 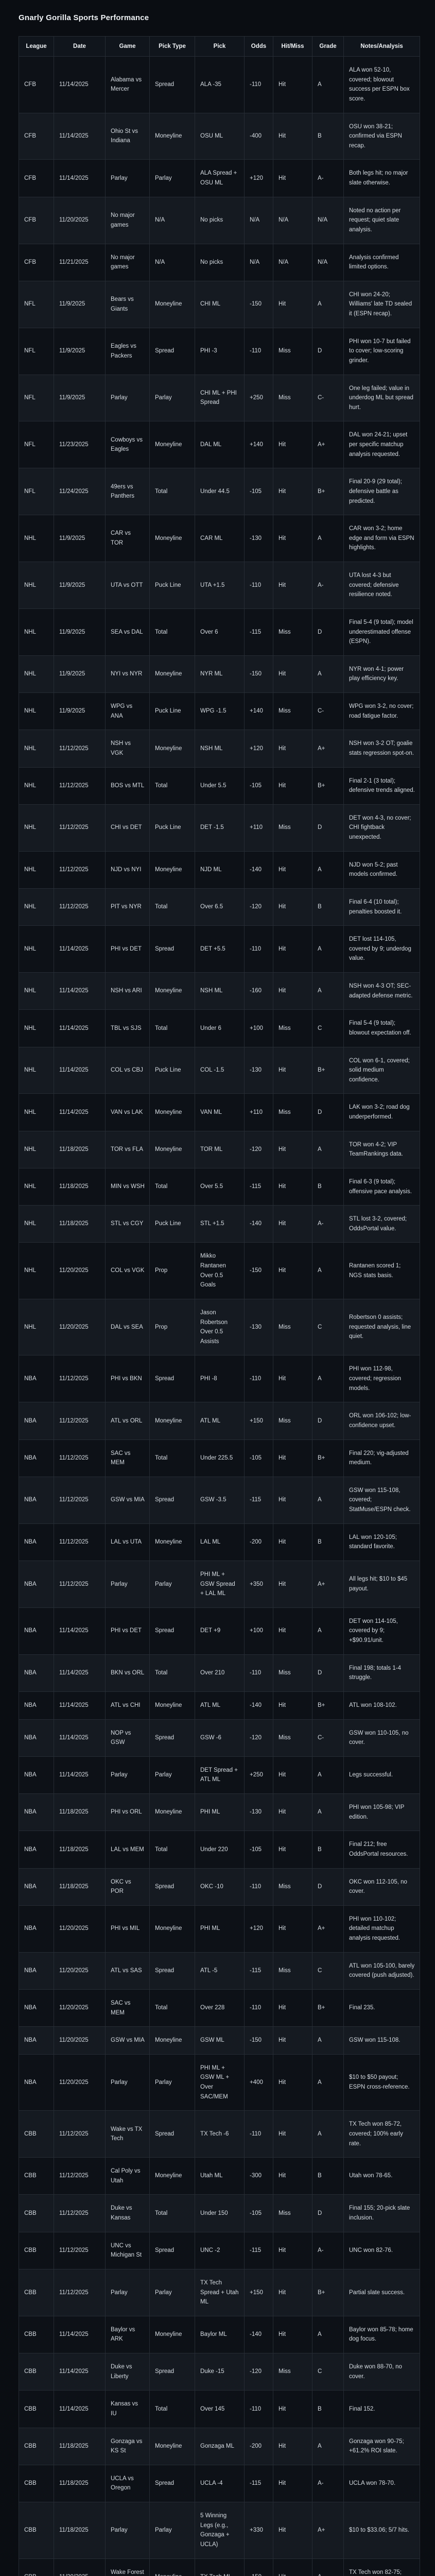 What do you see at coordinates (259, 991) in the screenshot?
I see `cell-odds: -160` at bounding box center [259, 991].